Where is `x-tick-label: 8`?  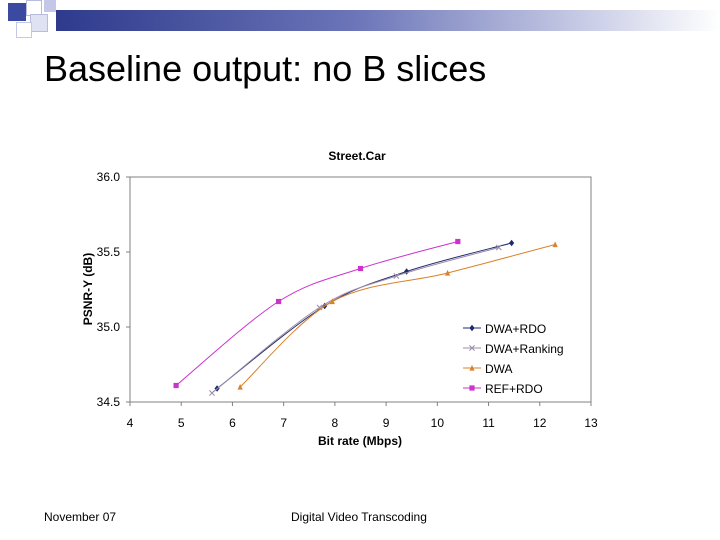
x-tick-label: 8 is located at coordinates (335, 423).